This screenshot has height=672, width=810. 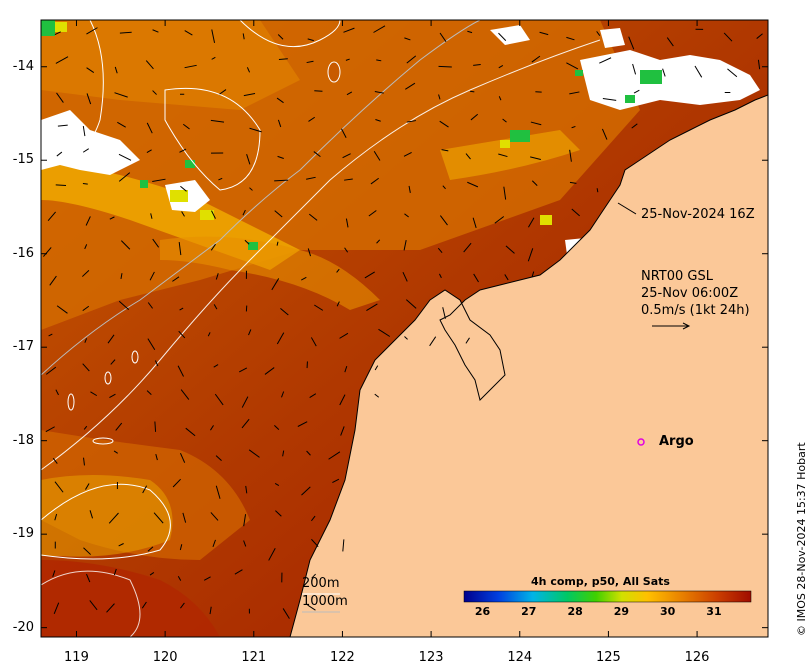 What do you see at coordinates (23, 627) in the screenshot?
I see `y-tick-label: -20` at bounding box center [23, 627].